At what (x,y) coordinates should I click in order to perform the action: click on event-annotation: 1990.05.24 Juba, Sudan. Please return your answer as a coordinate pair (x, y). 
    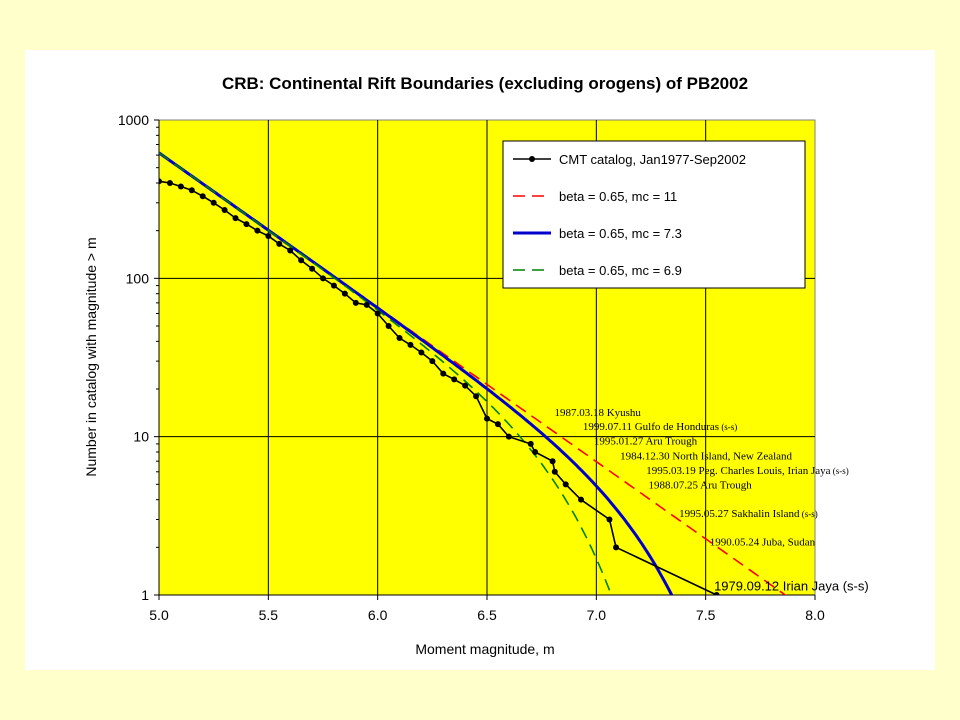
    Looking at the image, I should click on (763, 543).